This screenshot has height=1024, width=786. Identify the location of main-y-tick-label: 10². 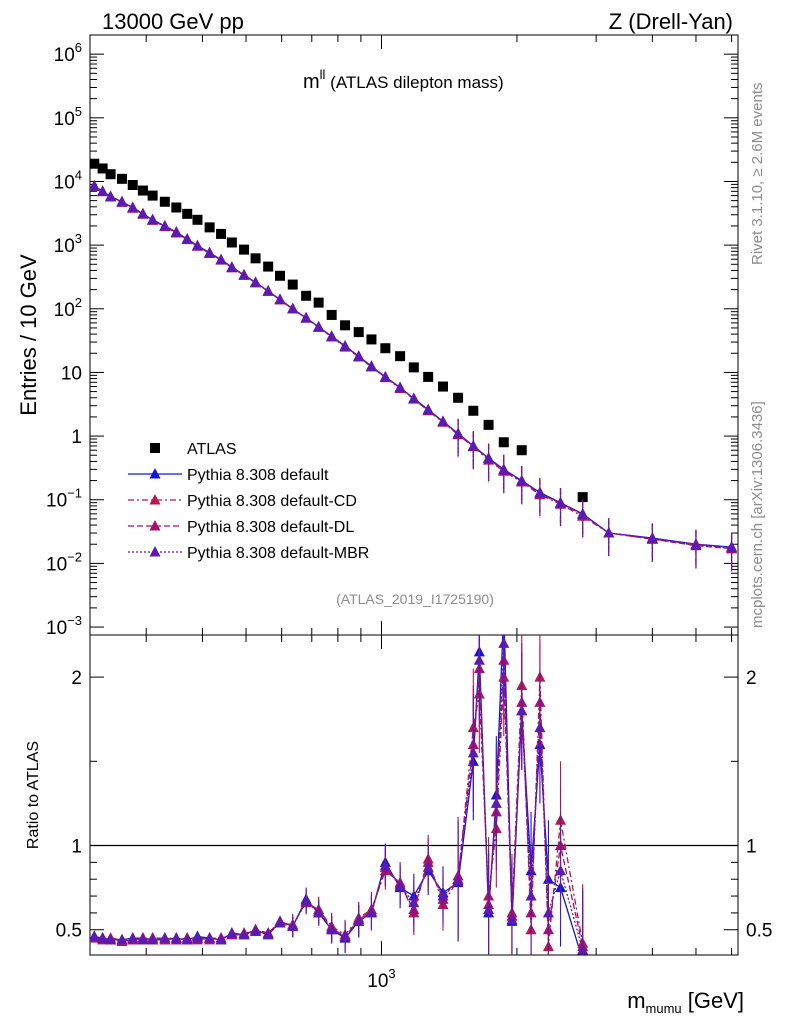
(68, 308).